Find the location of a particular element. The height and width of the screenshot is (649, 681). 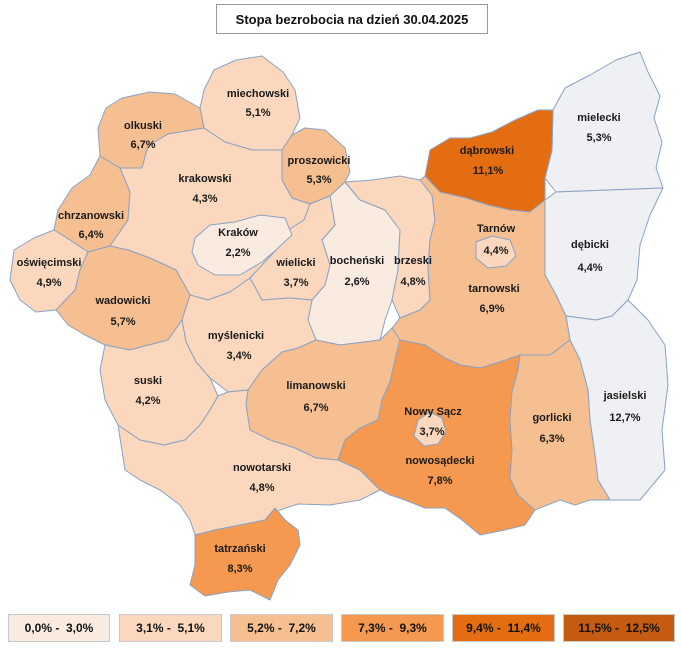

label-nowotarski-value: 4,8% is located at coordinates (261, 488).